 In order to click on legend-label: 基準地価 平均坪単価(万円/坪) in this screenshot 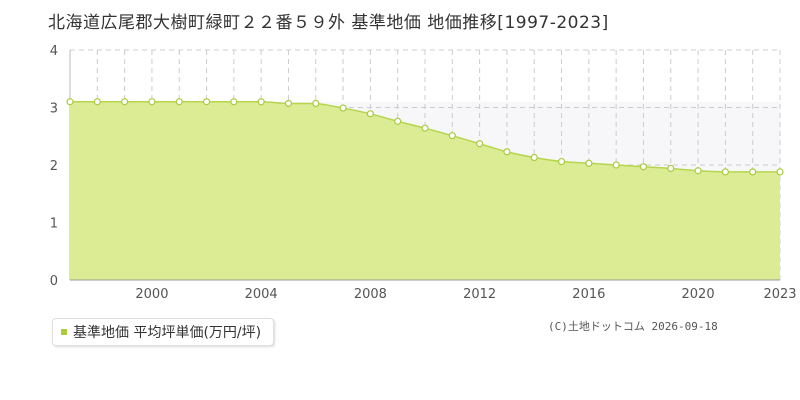, I will do `click(167, 333)`.